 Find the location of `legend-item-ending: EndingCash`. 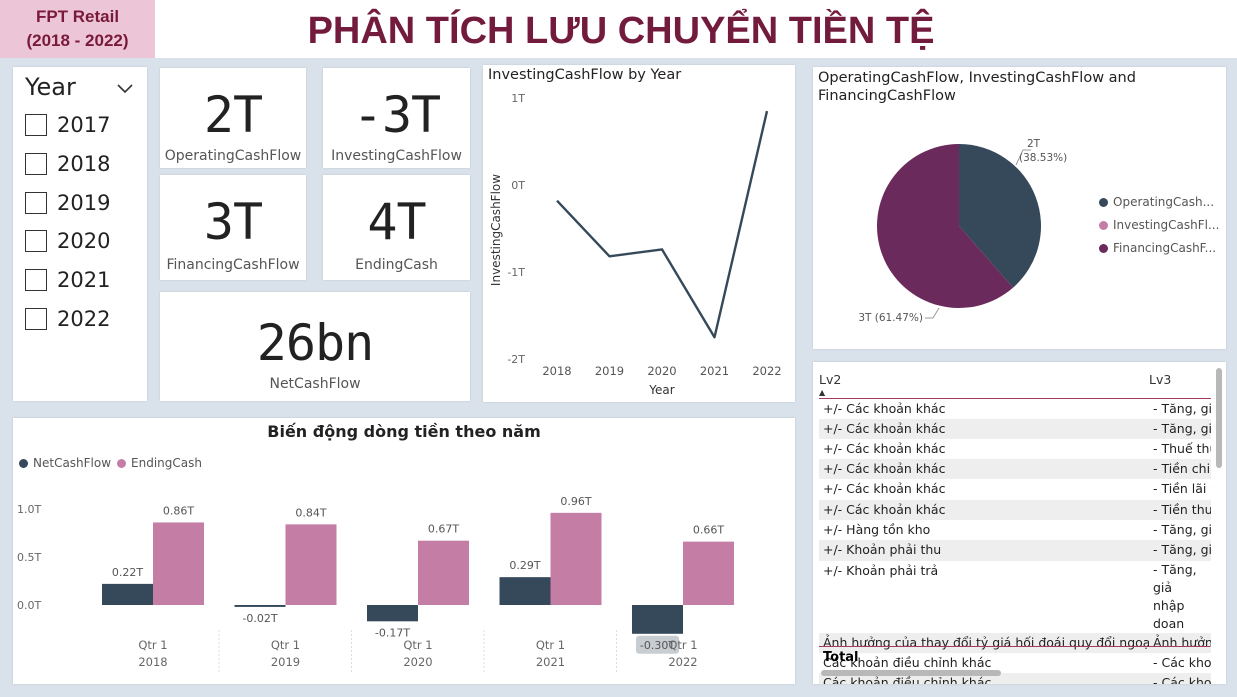

legend-item-ending: EndingCash is located at coordinates (159, 463).